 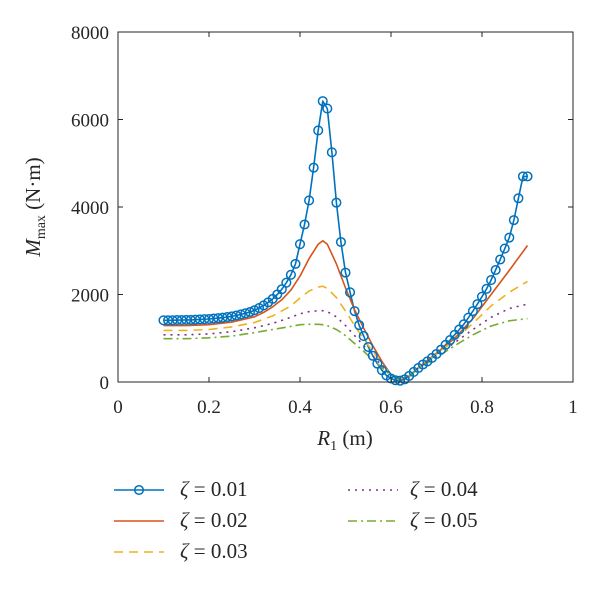 I want to click on y-axis-label: Mmax (N·m), so click(x=35, y=207).